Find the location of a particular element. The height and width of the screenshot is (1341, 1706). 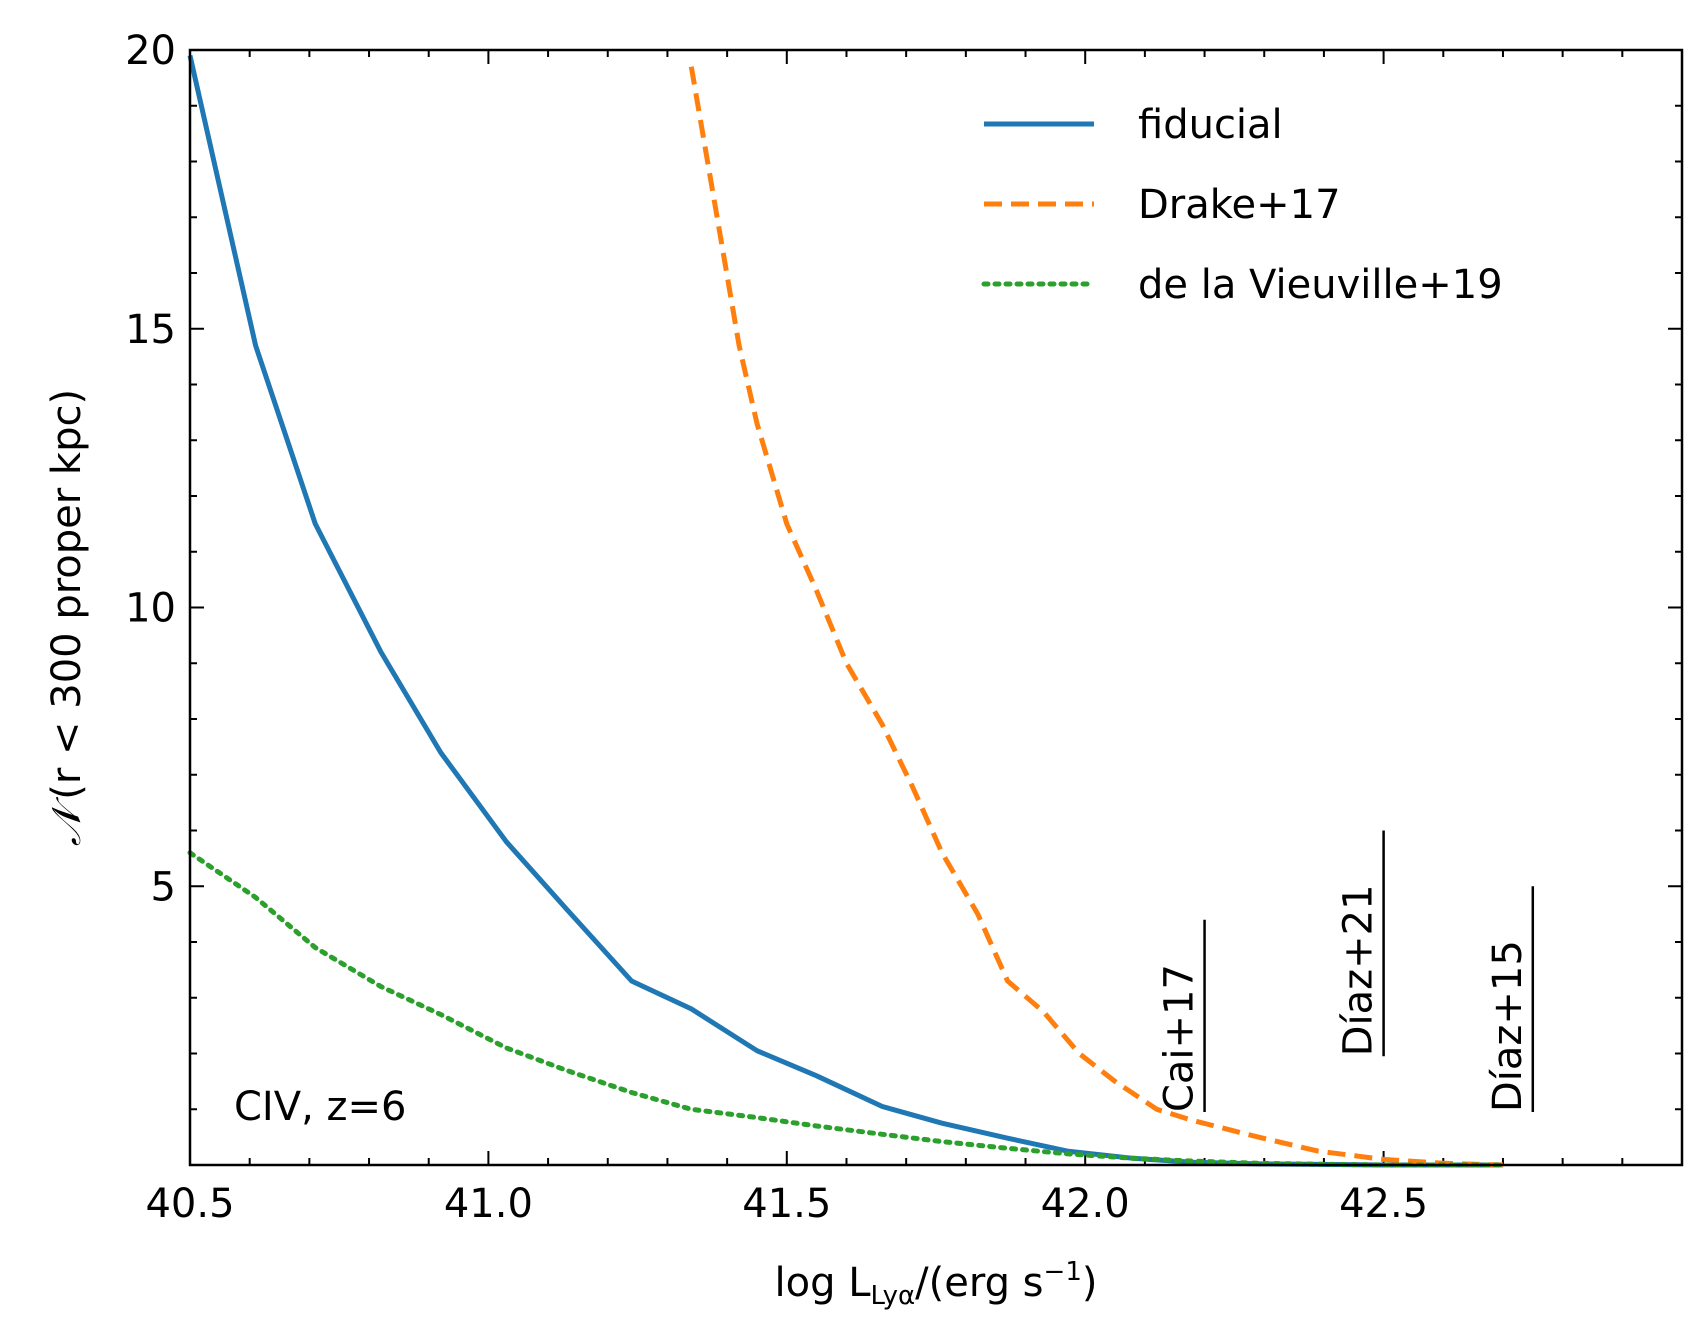

x-tick-label: 42.5 is located at coordinates (1383, 1204).